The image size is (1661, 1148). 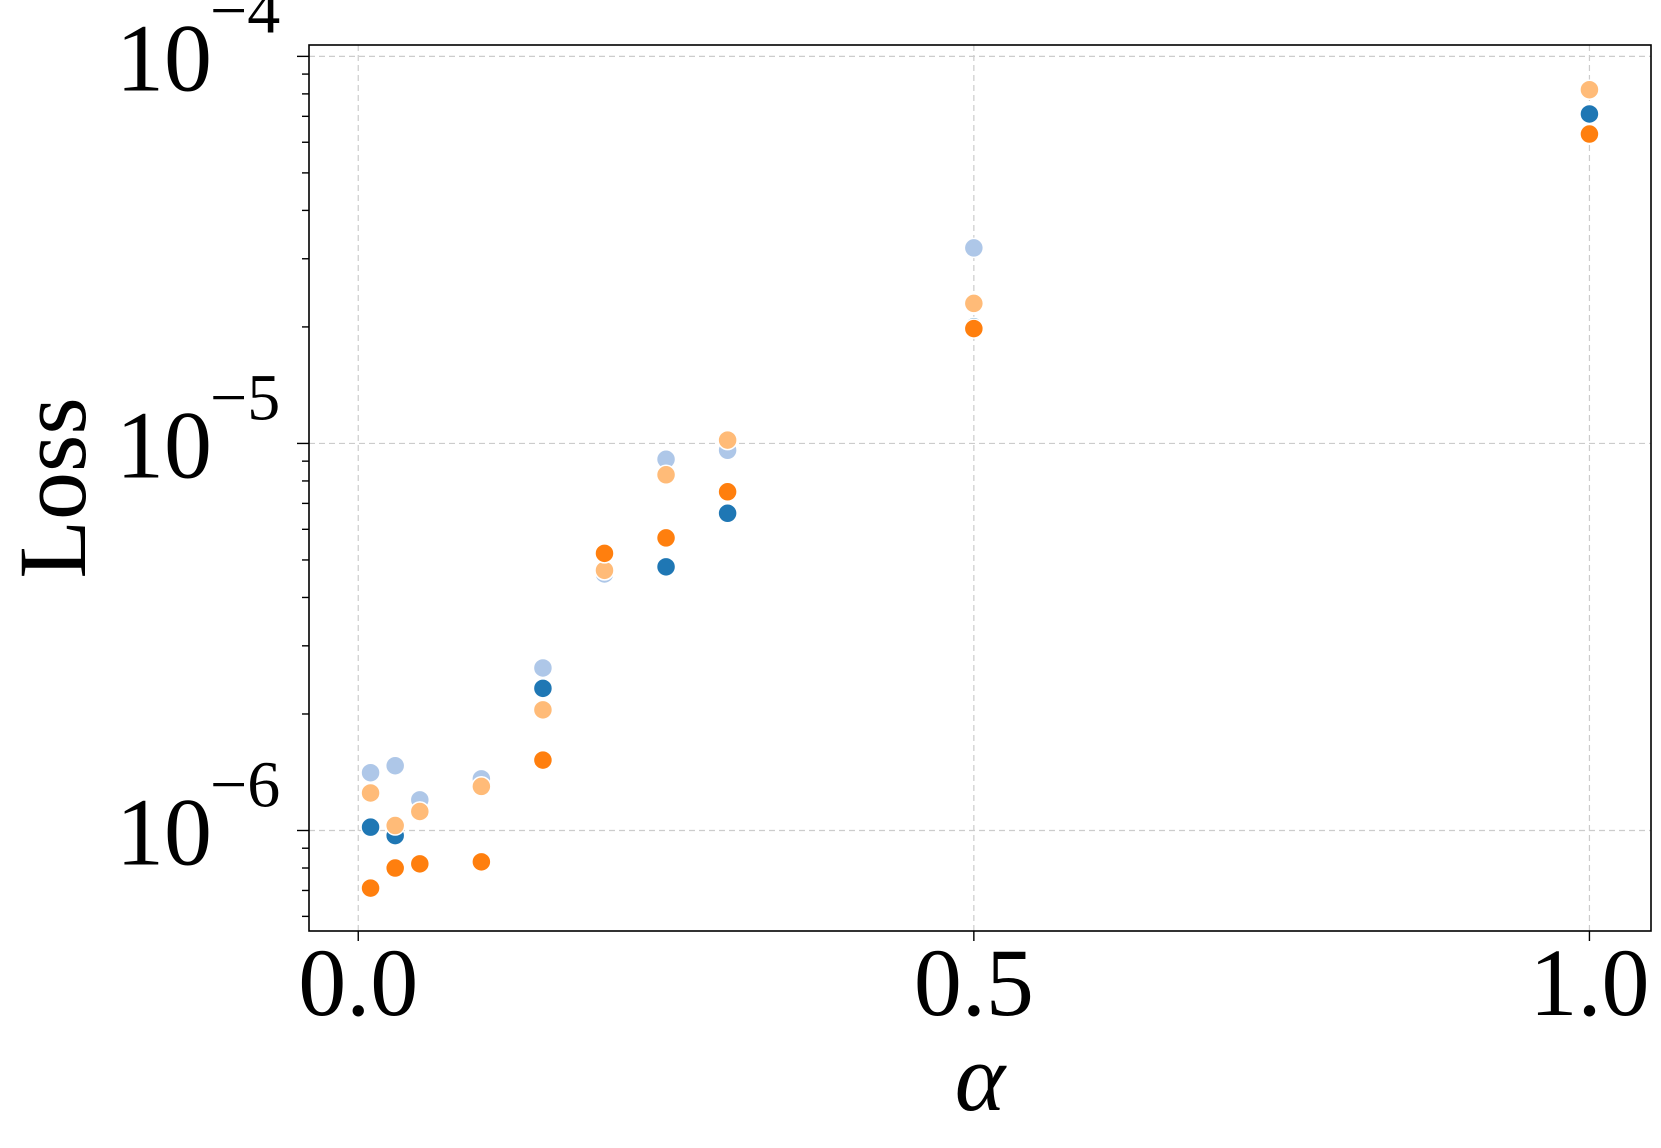 I want to click on x-tick-label: 1.0, so click(x=1589, y=982).